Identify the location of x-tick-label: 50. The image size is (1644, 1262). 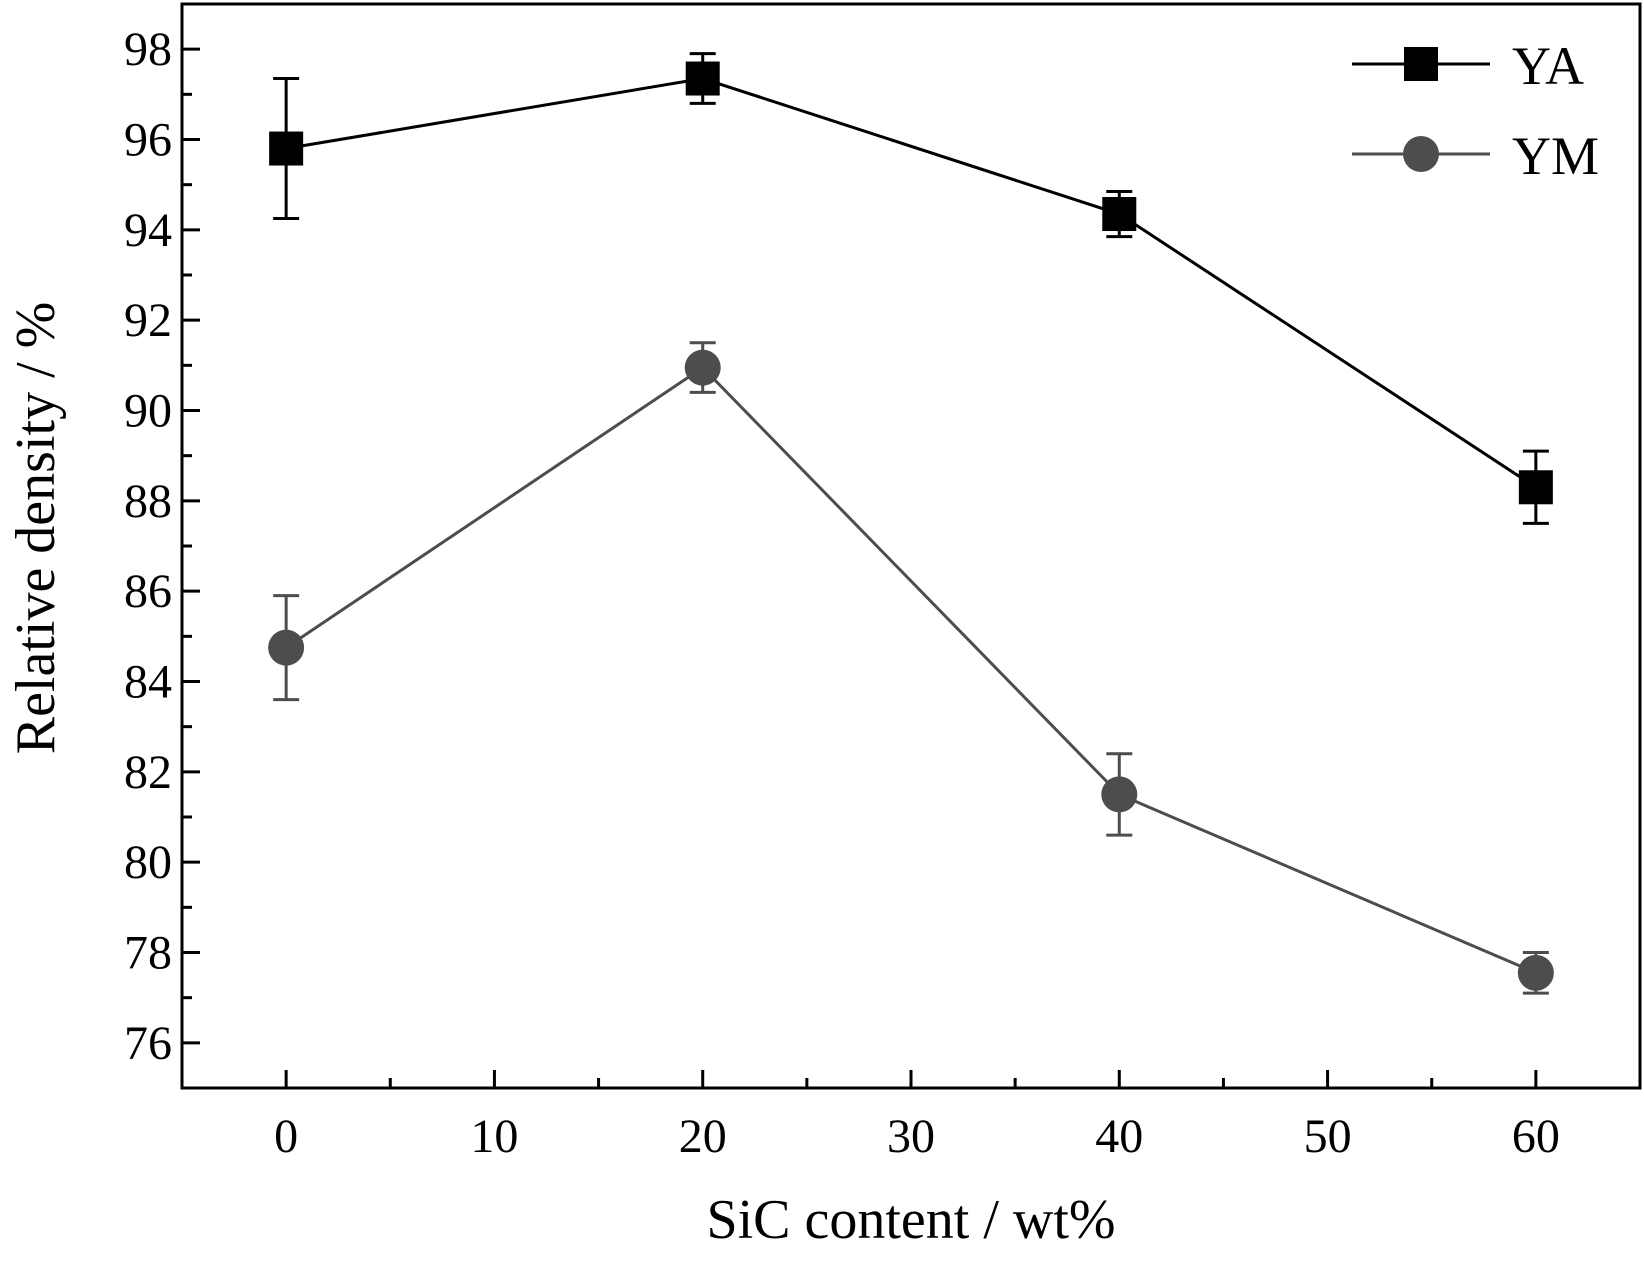
(1328, 1136).